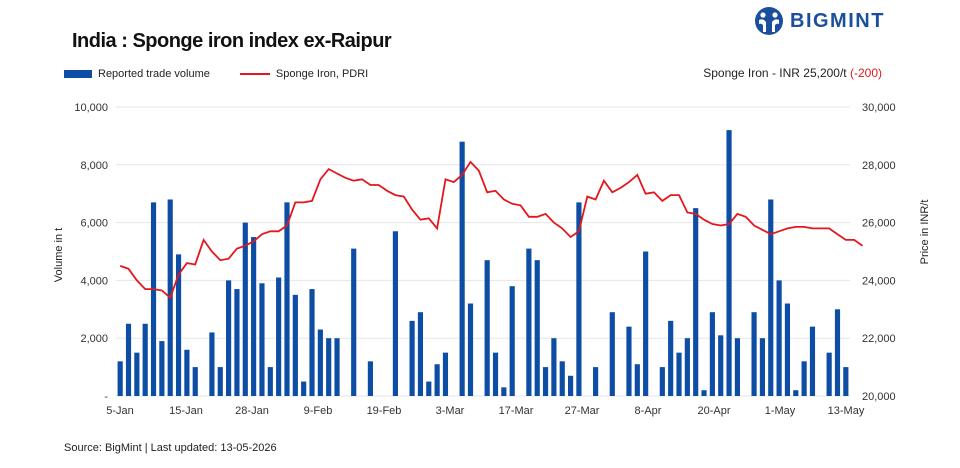  Describe the element at coordinates (318, 411) in the screenshot. I see `x-tick-label: 9-Feb` at that location.